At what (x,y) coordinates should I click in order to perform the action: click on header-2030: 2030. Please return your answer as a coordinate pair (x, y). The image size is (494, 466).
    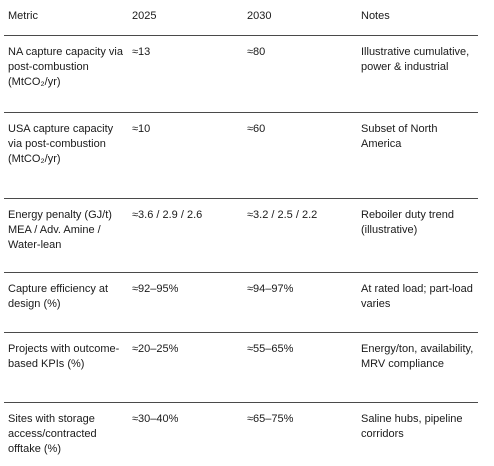
    Looking at the image, I should click on (259, 16).